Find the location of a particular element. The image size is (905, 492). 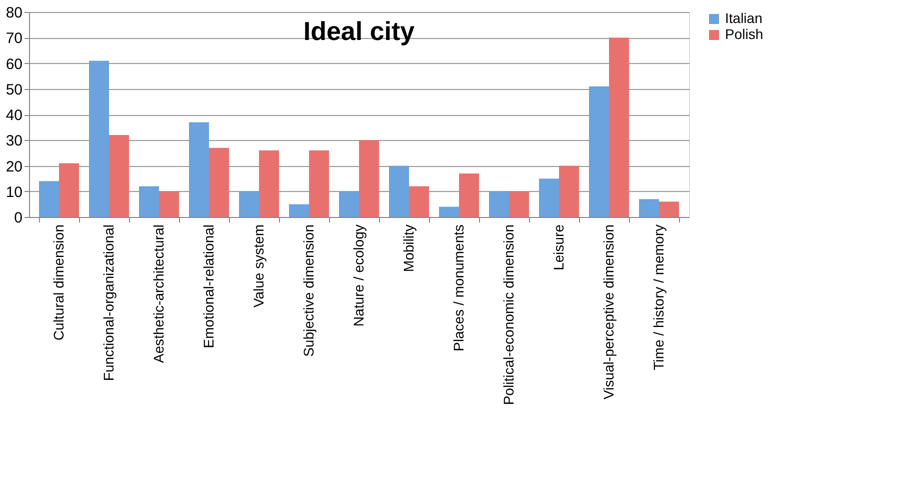

y-tick-label: 80 is located at coordinates (14, 13).